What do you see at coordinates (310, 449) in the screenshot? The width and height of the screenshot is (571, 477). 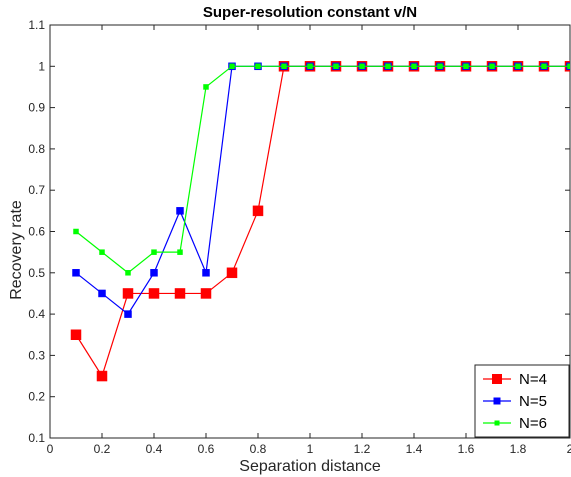 I see `x-tick-label: 1` at bounding box center [310, 449].